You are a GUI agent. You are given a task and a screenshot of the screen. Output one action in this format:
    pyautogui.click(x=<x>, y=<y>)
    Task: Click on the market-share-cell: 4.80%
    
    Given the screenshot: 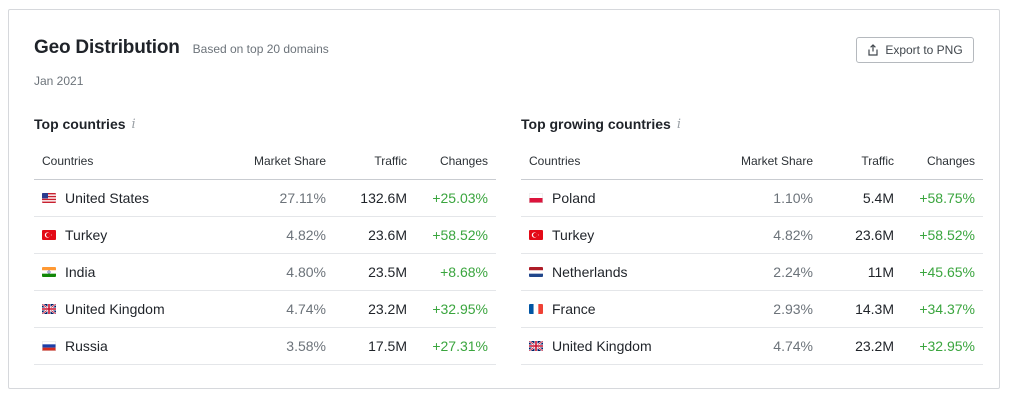 What is the action you would take?
    pyautogui.click(x=279, y=272)
    